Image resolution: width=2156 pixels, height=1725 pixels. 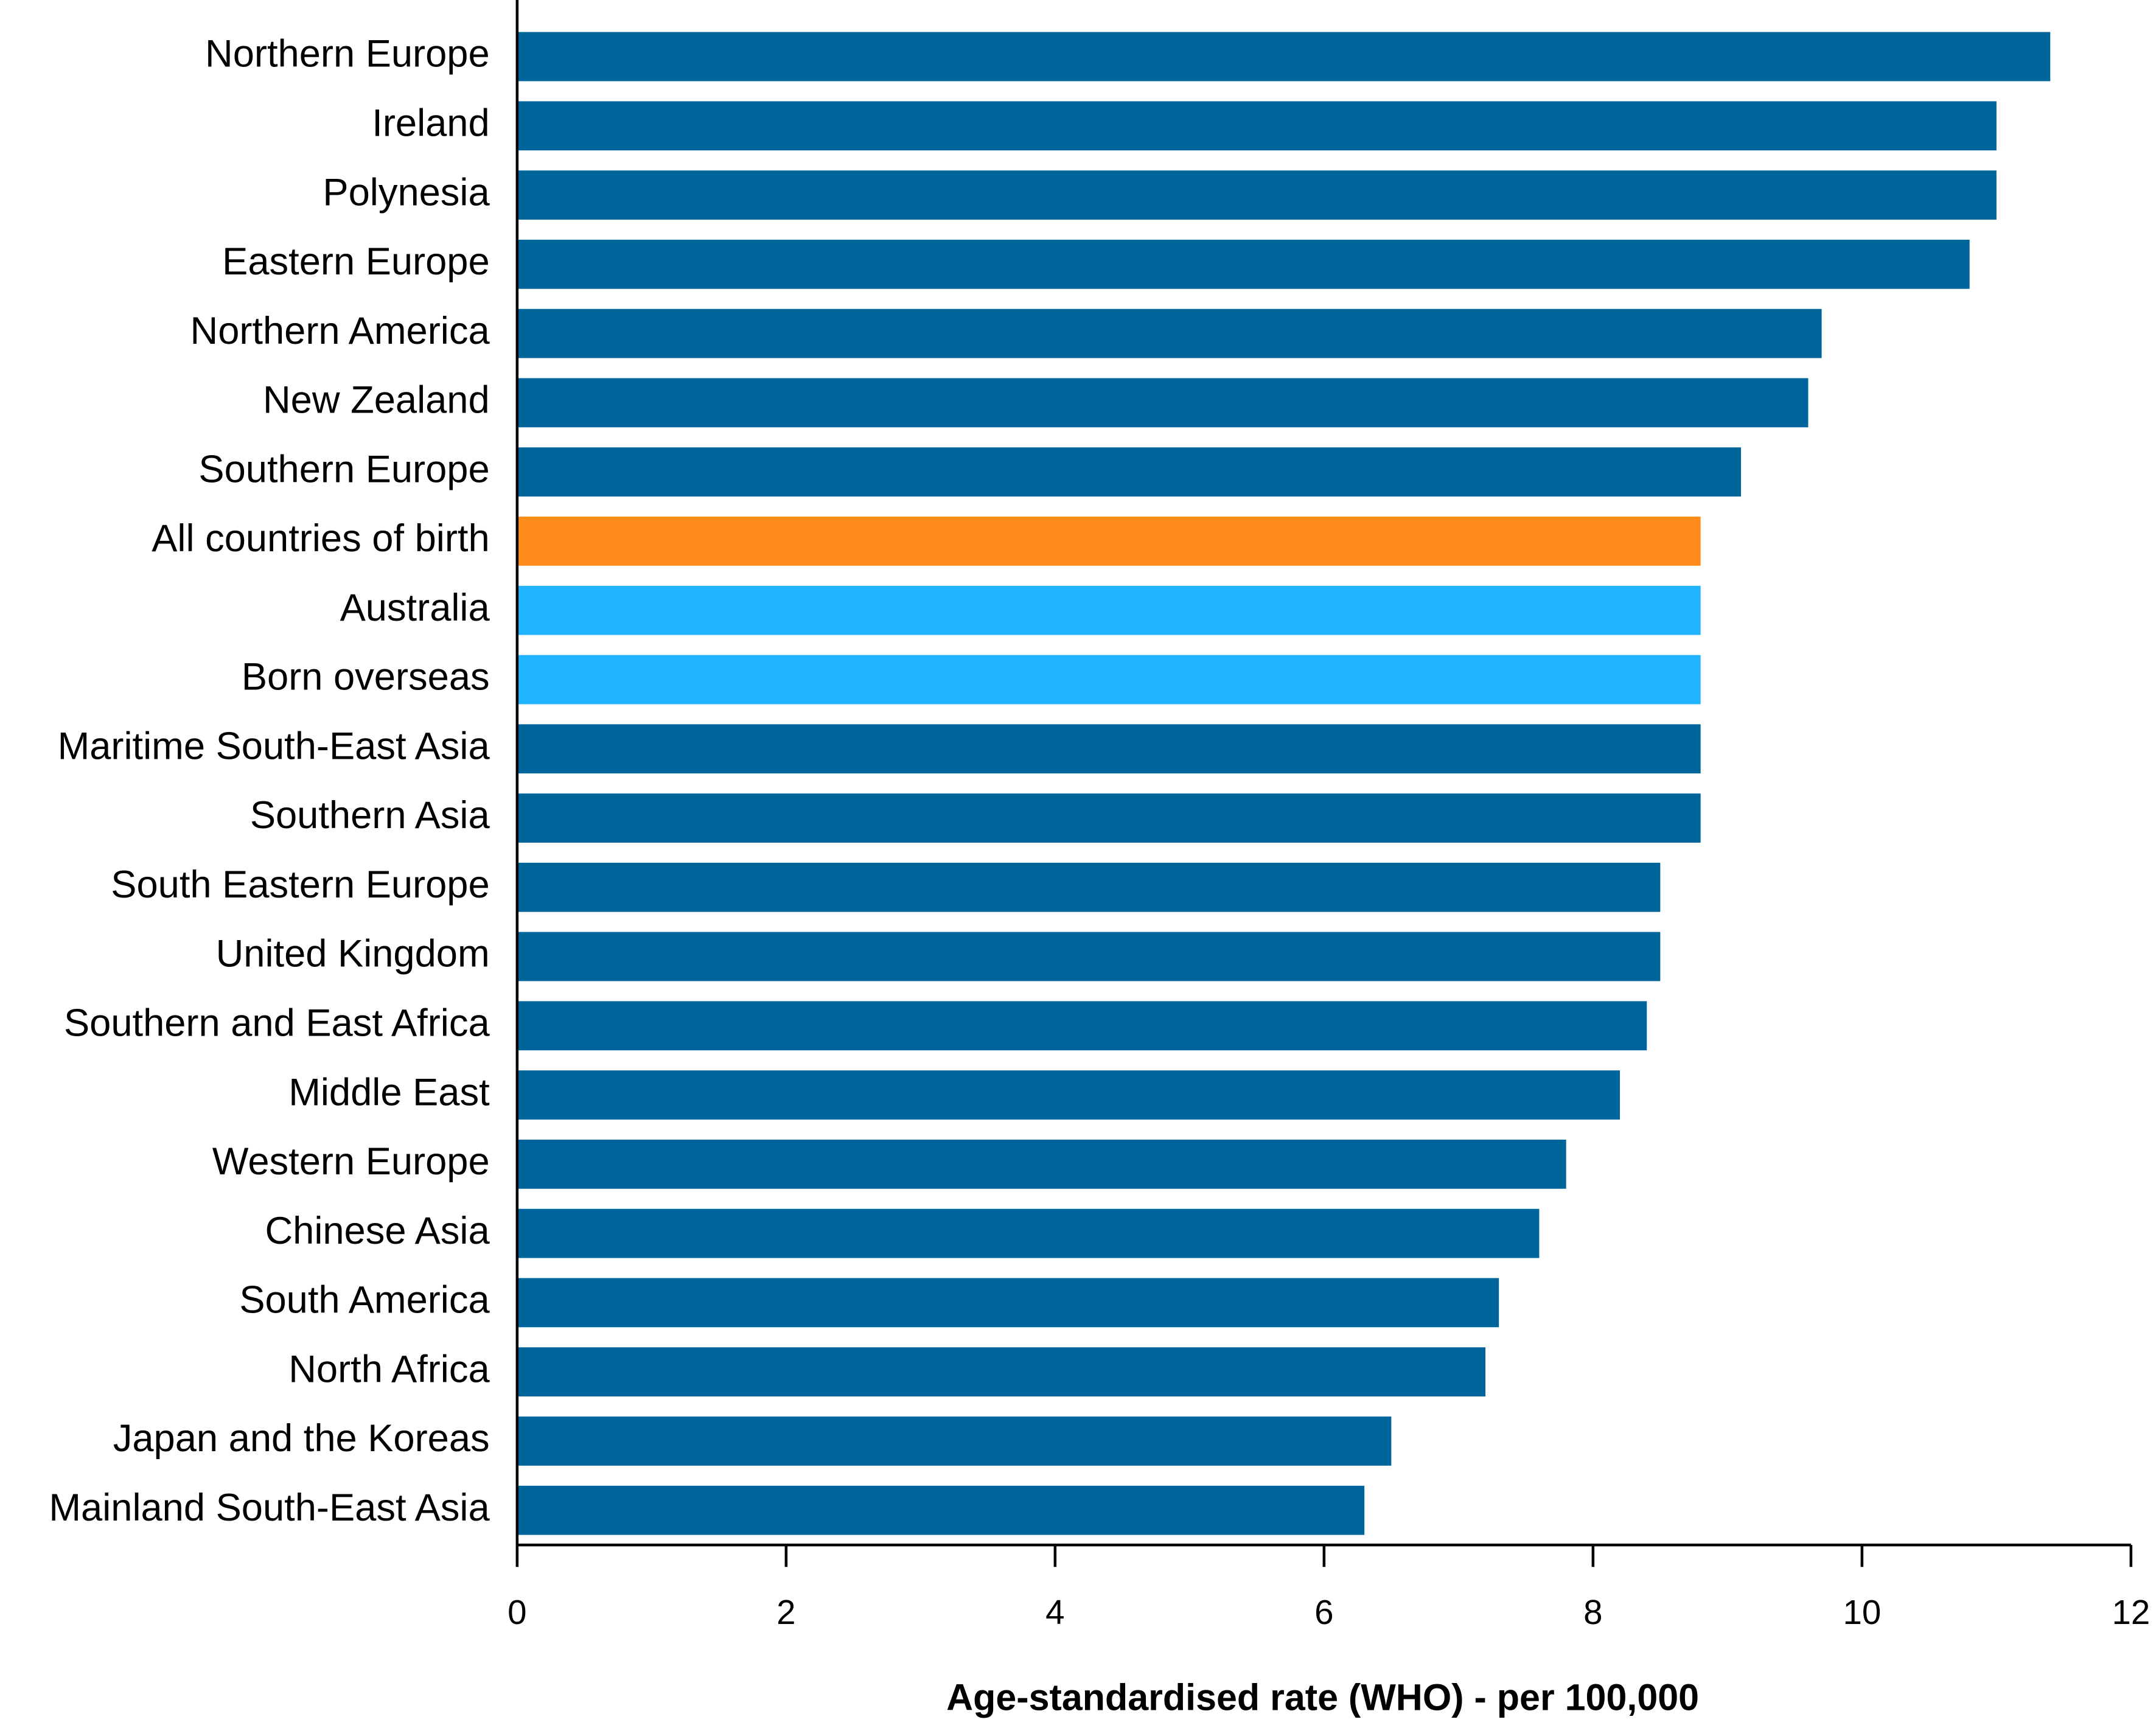 I want to click on y-tick-label: All countries of birth, so click(x=320, y=538).